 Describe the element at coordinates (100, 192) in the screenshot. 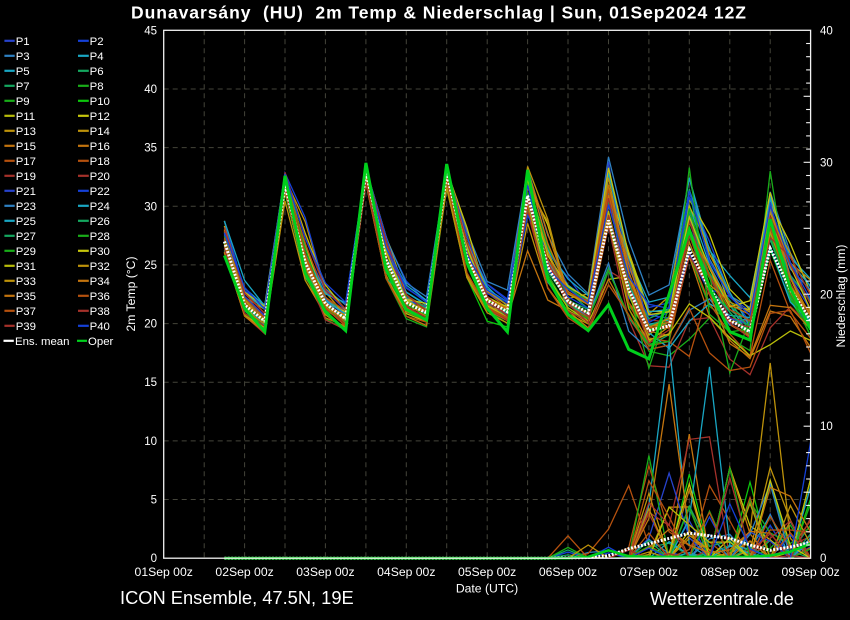

I see `svg-text: P22` at that location.